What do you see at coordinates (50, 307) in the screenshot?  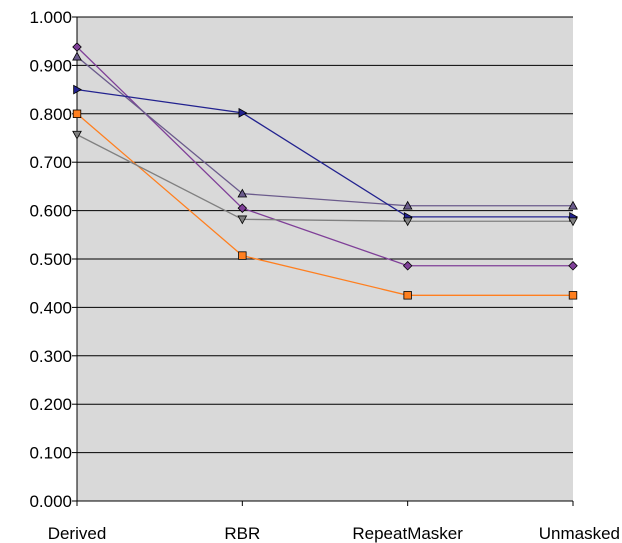 I see `y-tick-label: 0.400` at bounding box center [50, 307].